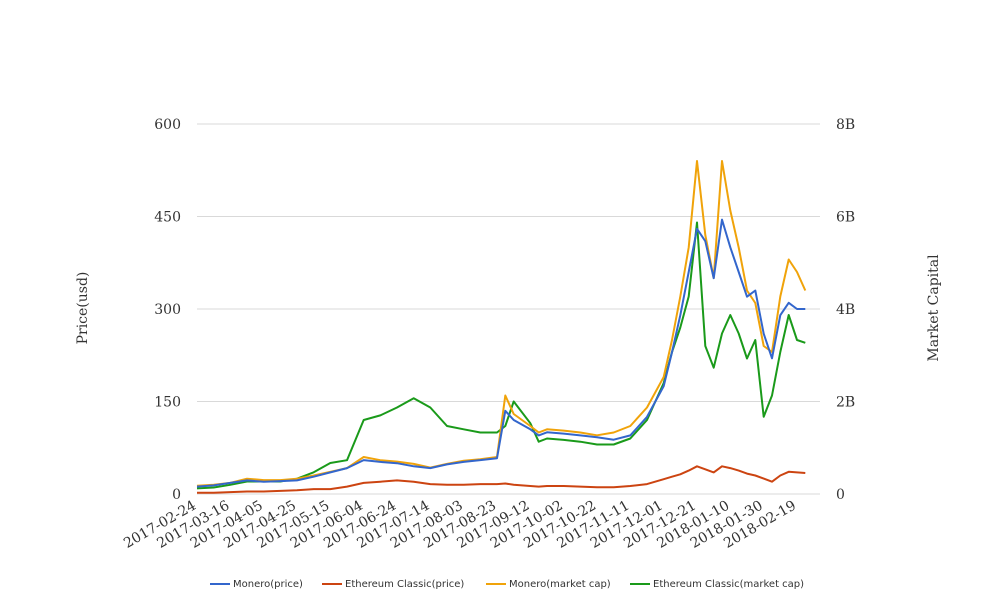 Image resolution: width=1008 pixels, height=616 pixels. I want to click on right-tick-label: 0, so click(840, 495).